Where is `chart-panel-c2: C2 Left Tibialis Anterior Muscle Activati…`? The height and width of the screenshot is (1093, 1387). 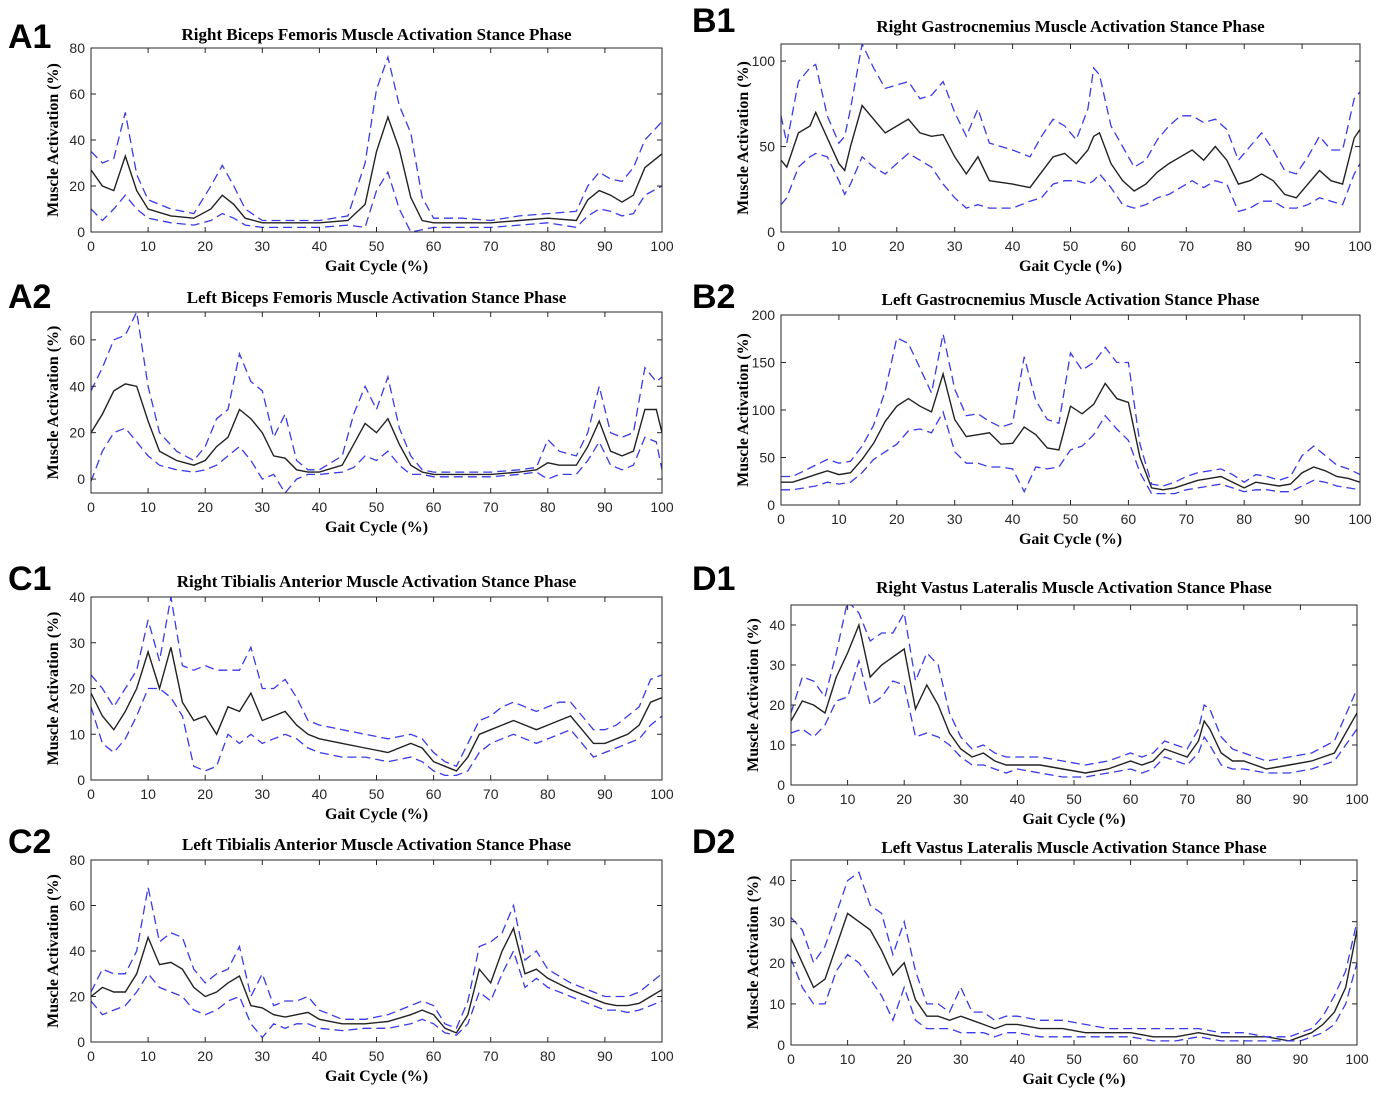
chart-panel-c2: C2 Left Tibialis Anterior Muscle Activati… is located at coordinates (341, 954).